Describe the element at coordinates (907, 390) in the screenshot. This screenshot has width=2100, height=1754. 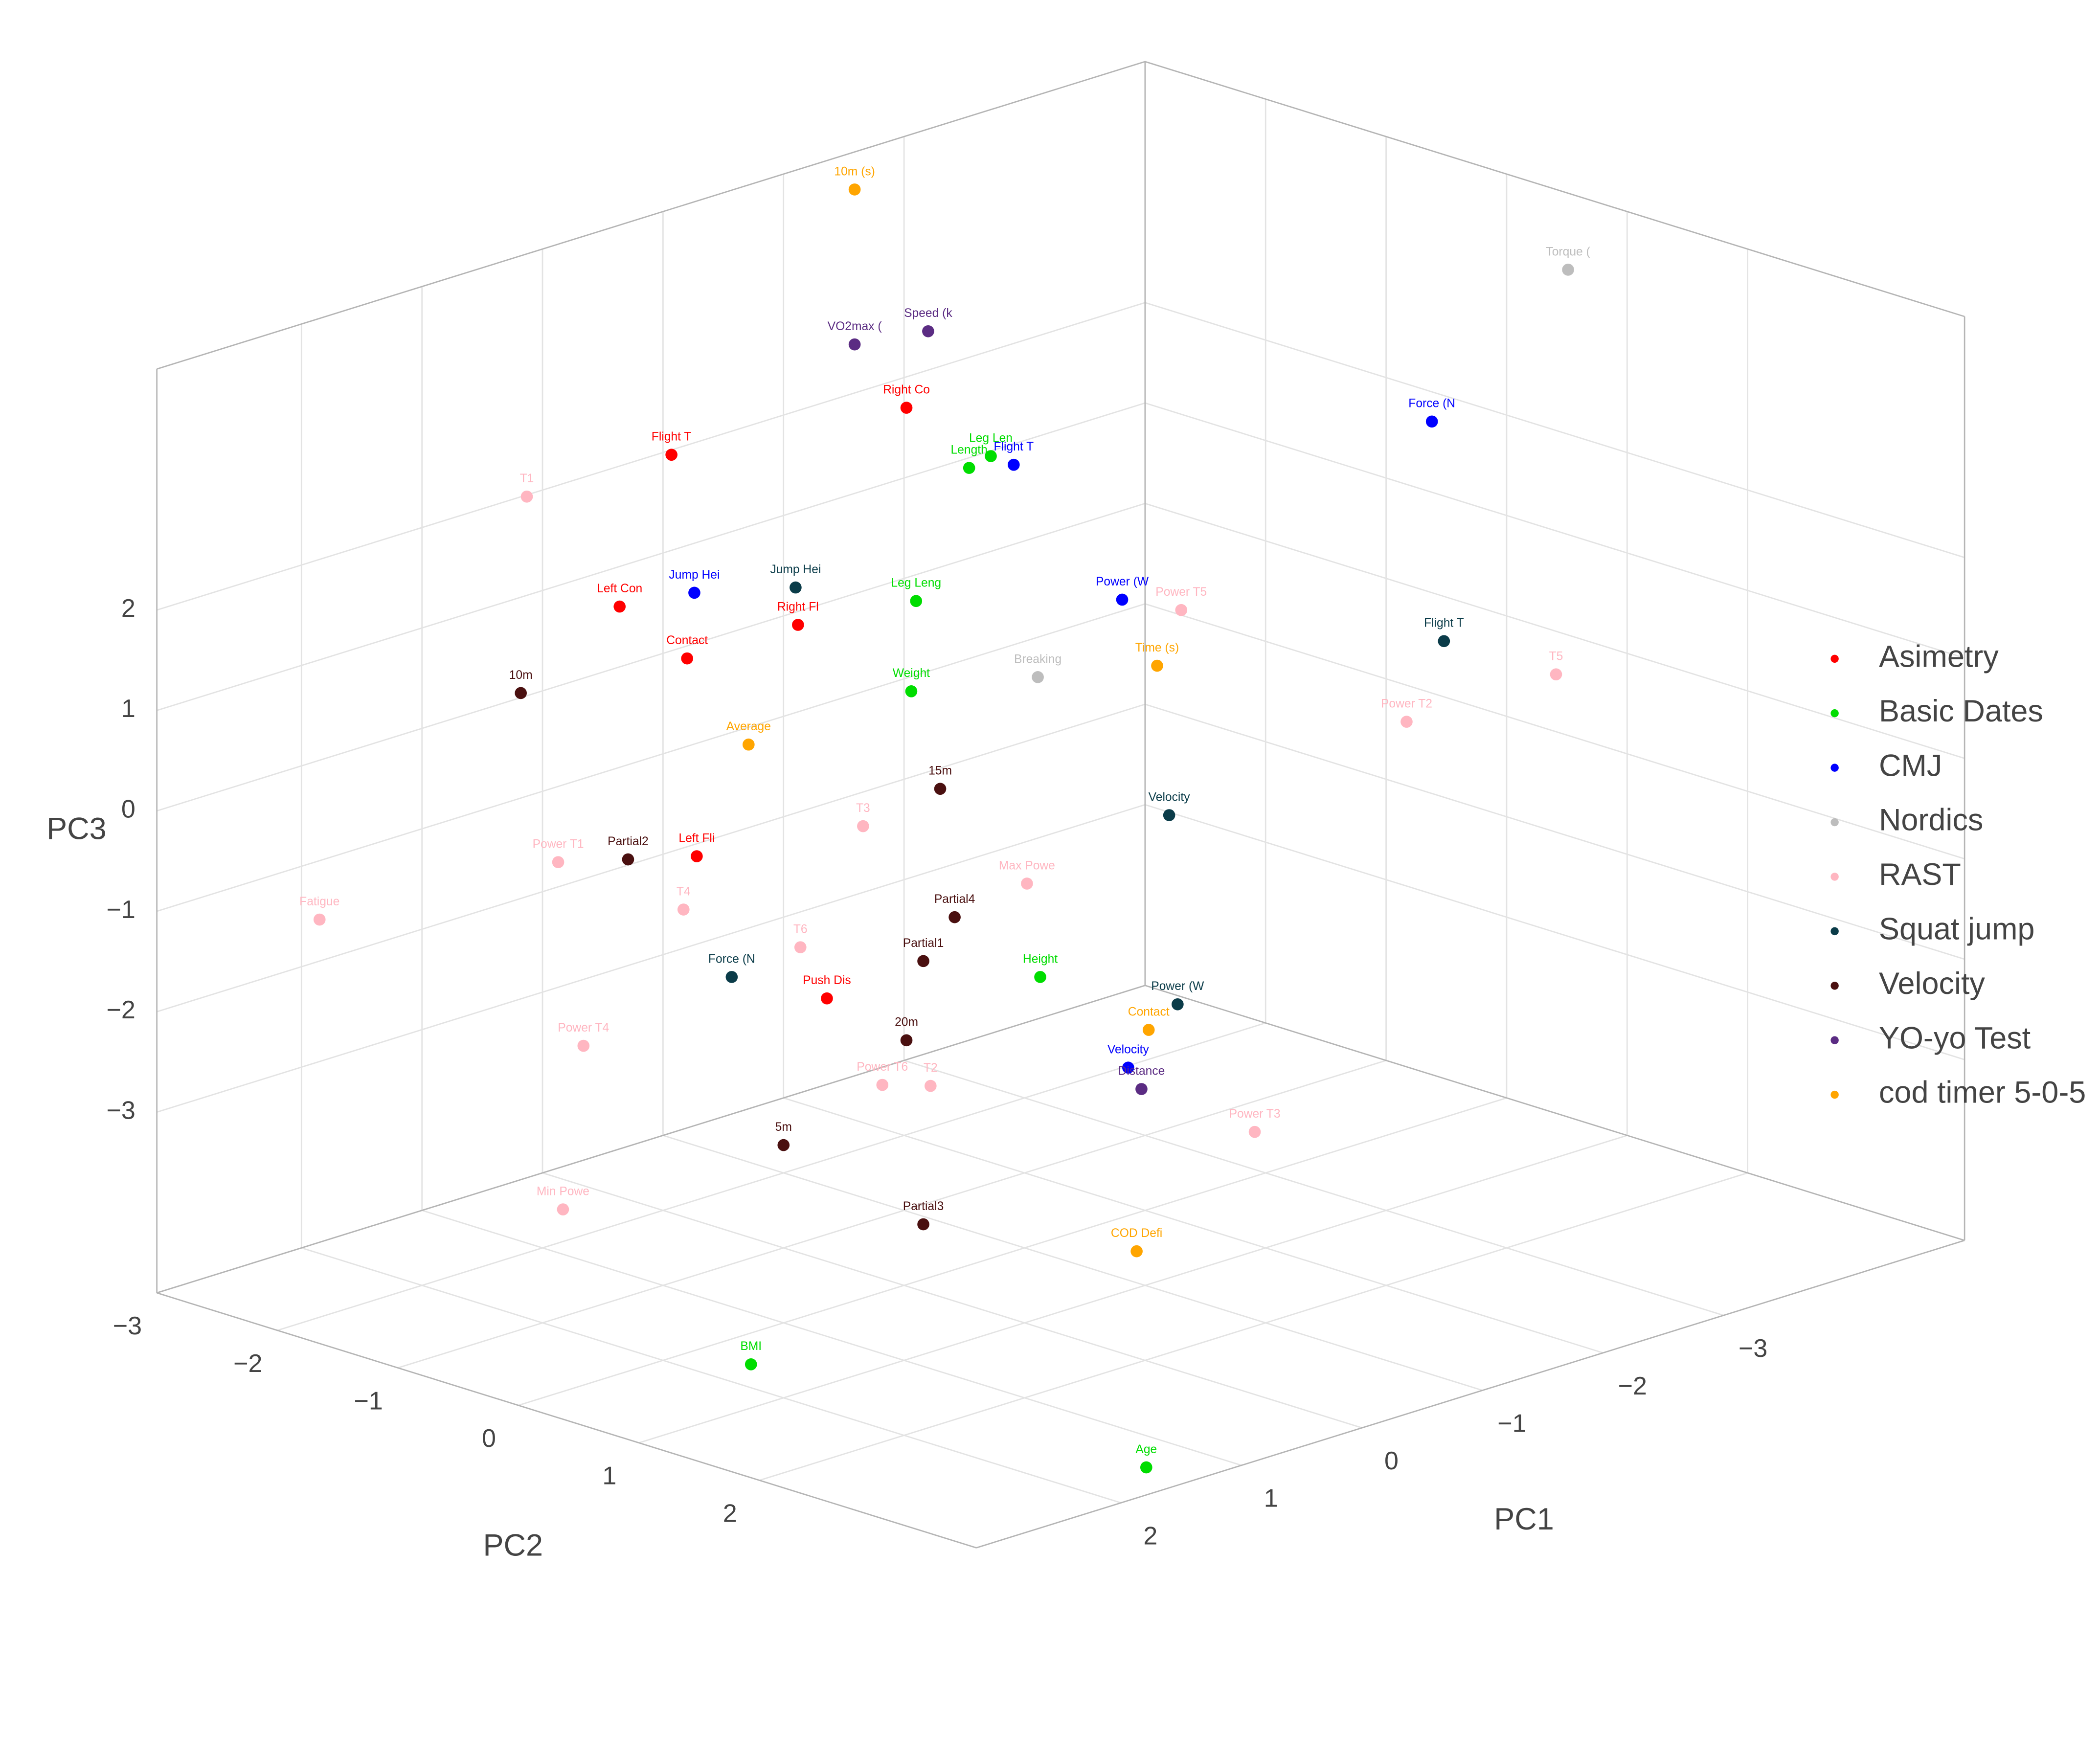
I see `point-label: Right Co` at that location.